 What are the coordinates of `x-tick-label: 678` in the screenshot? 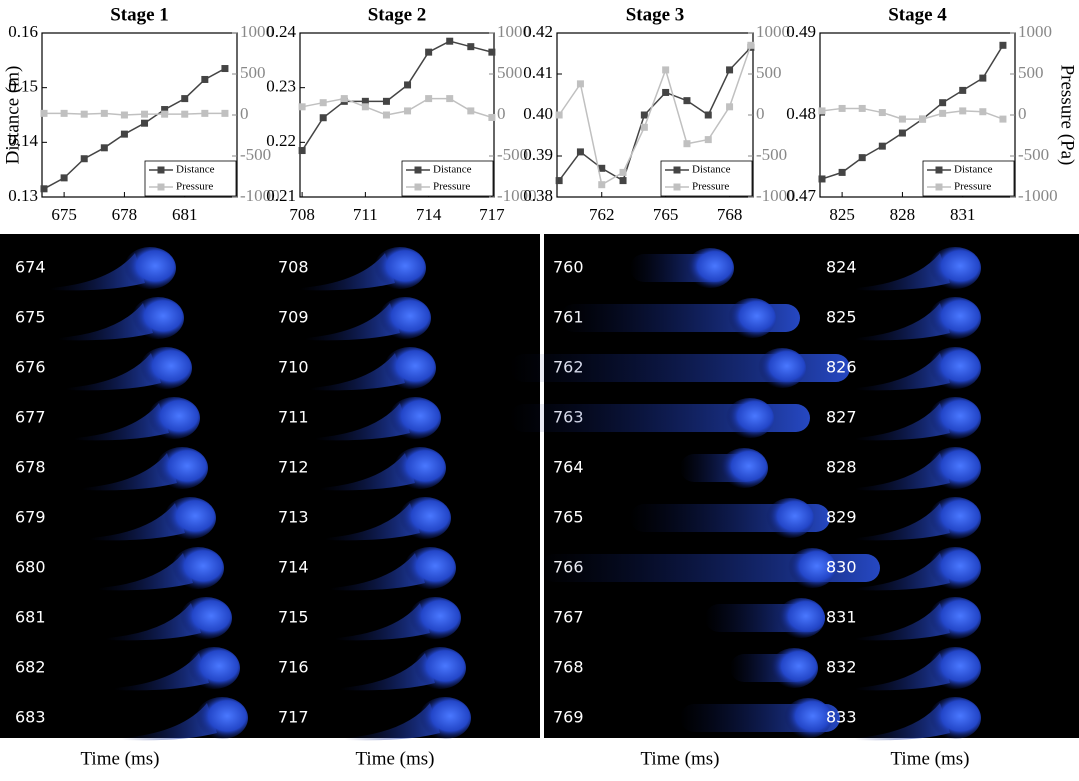 It's located at (125, 214).